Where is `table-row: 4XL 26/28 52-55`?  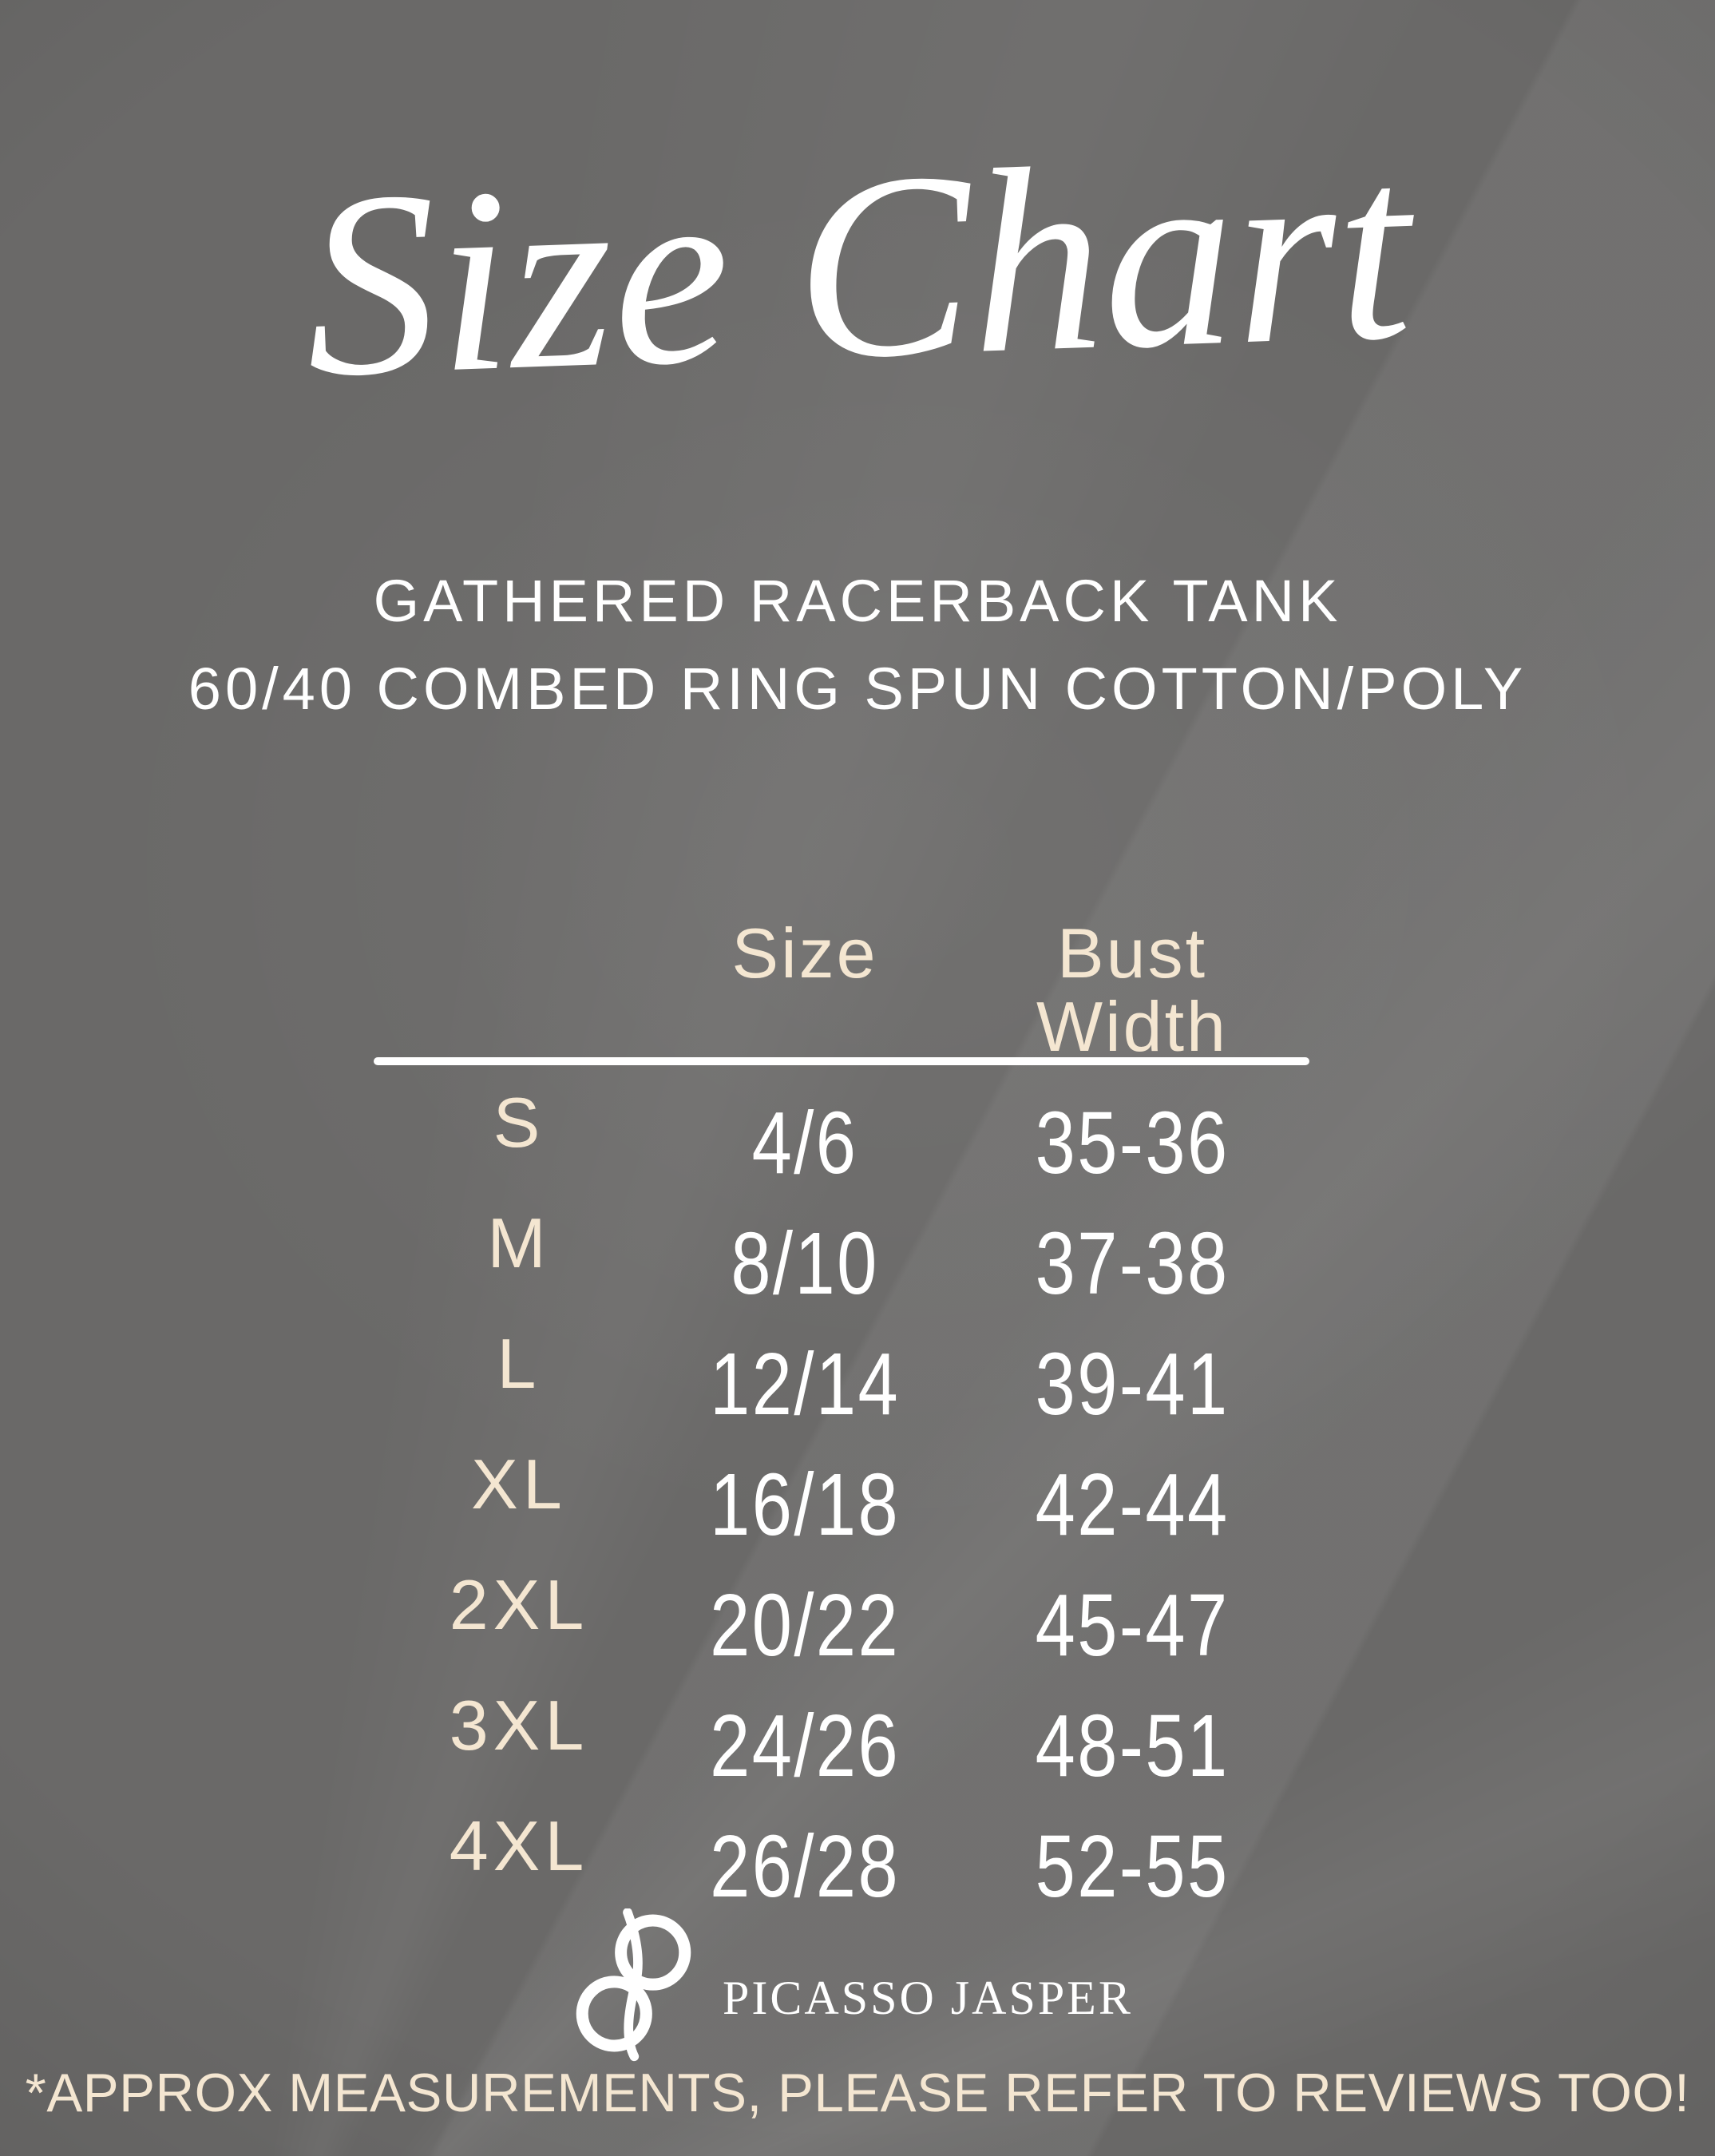 table-row: 4XL 26/28 52-55 is located at coordinates (857, 1850).